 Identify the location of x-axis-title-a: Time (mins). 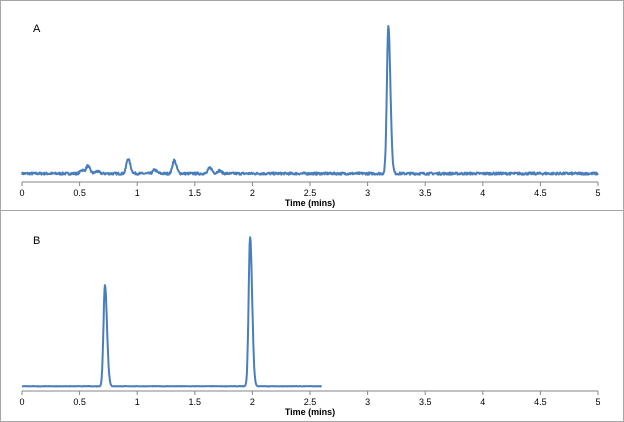
(310, 203).